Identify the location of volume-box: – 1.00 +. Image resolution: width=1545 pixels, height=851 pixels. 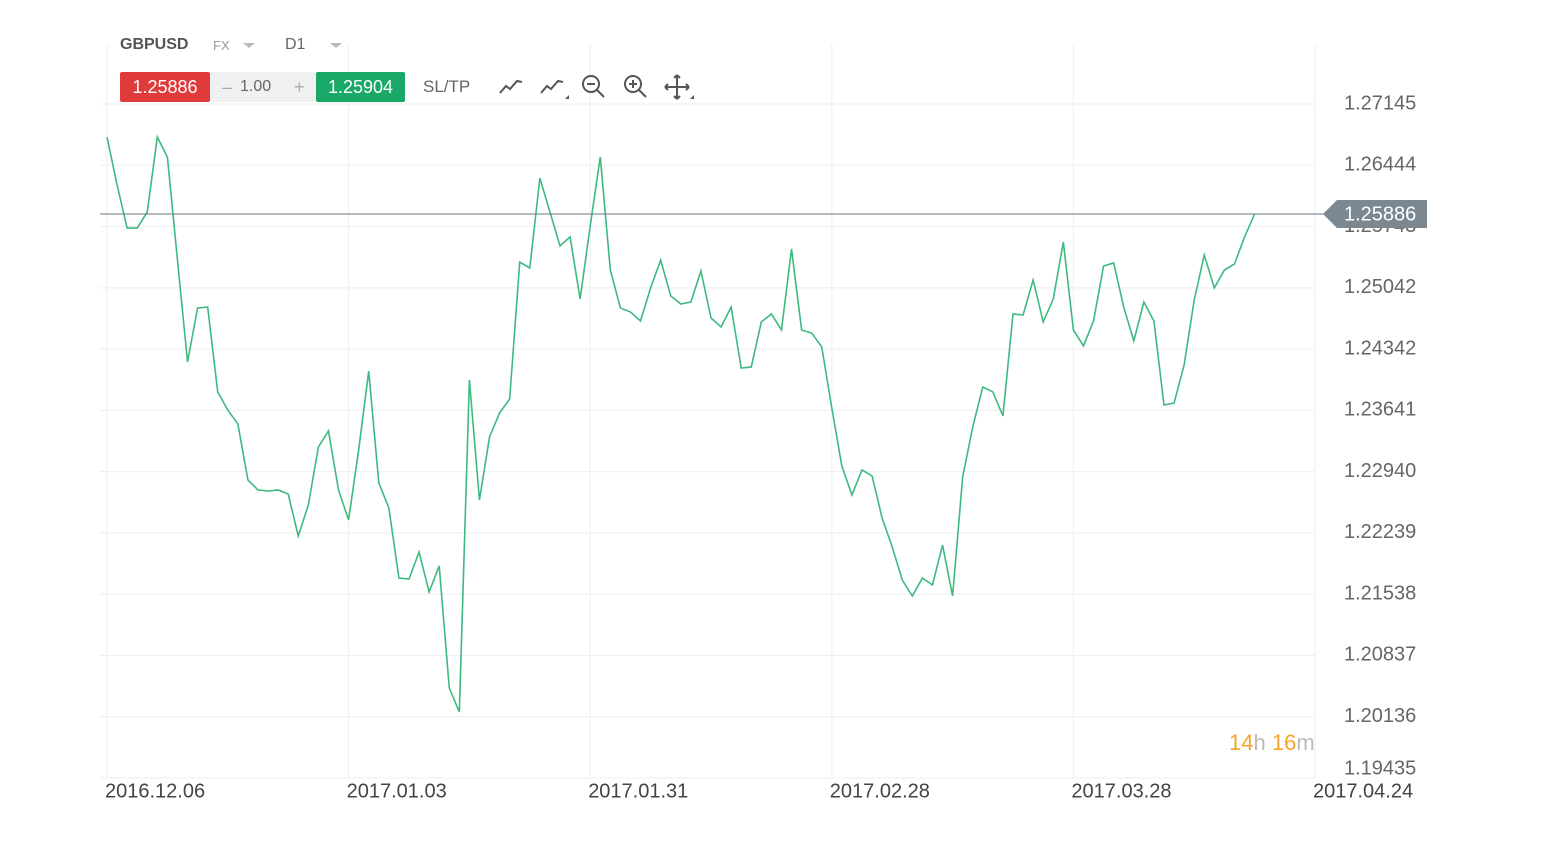
(263, 87).